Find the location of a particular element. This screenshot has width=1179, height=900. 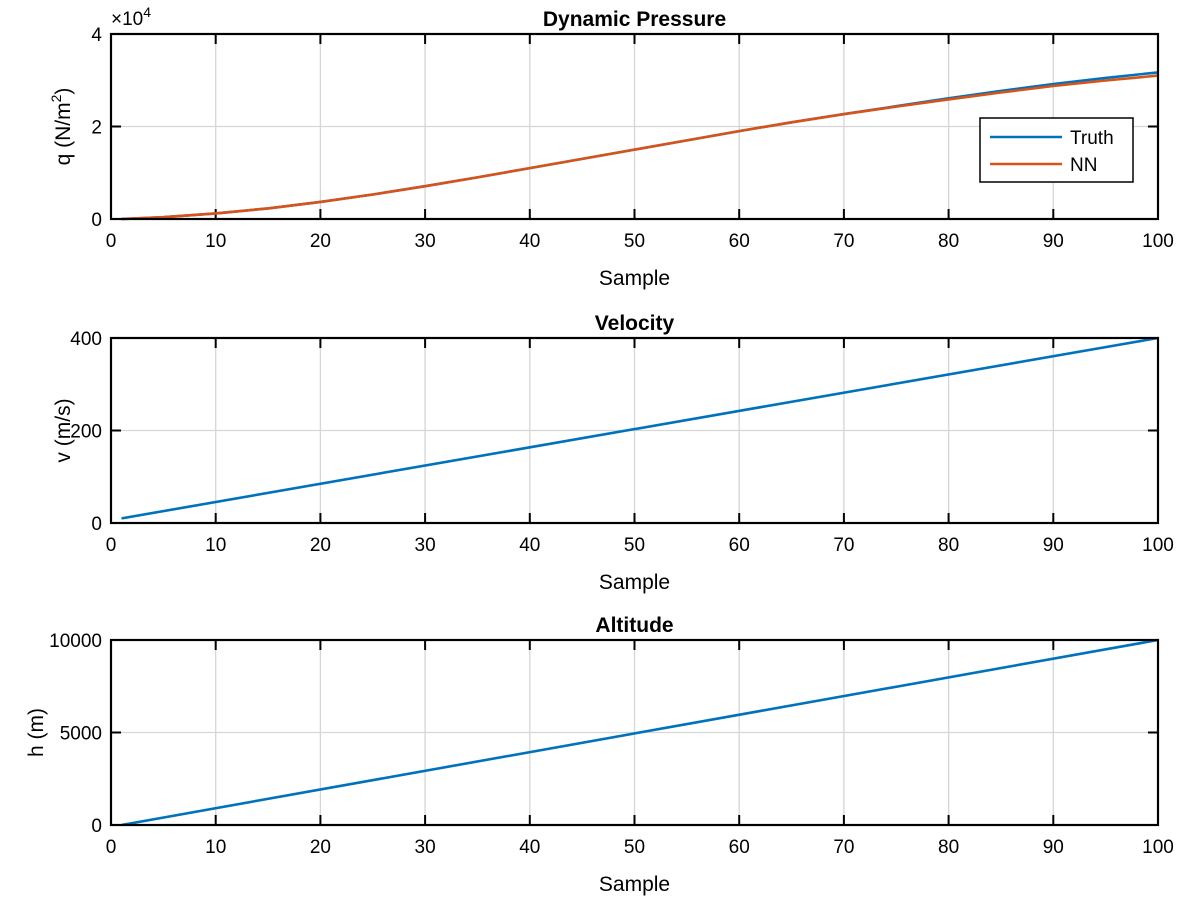

y-tick-label: 2 is located at coordinates (96, 128).